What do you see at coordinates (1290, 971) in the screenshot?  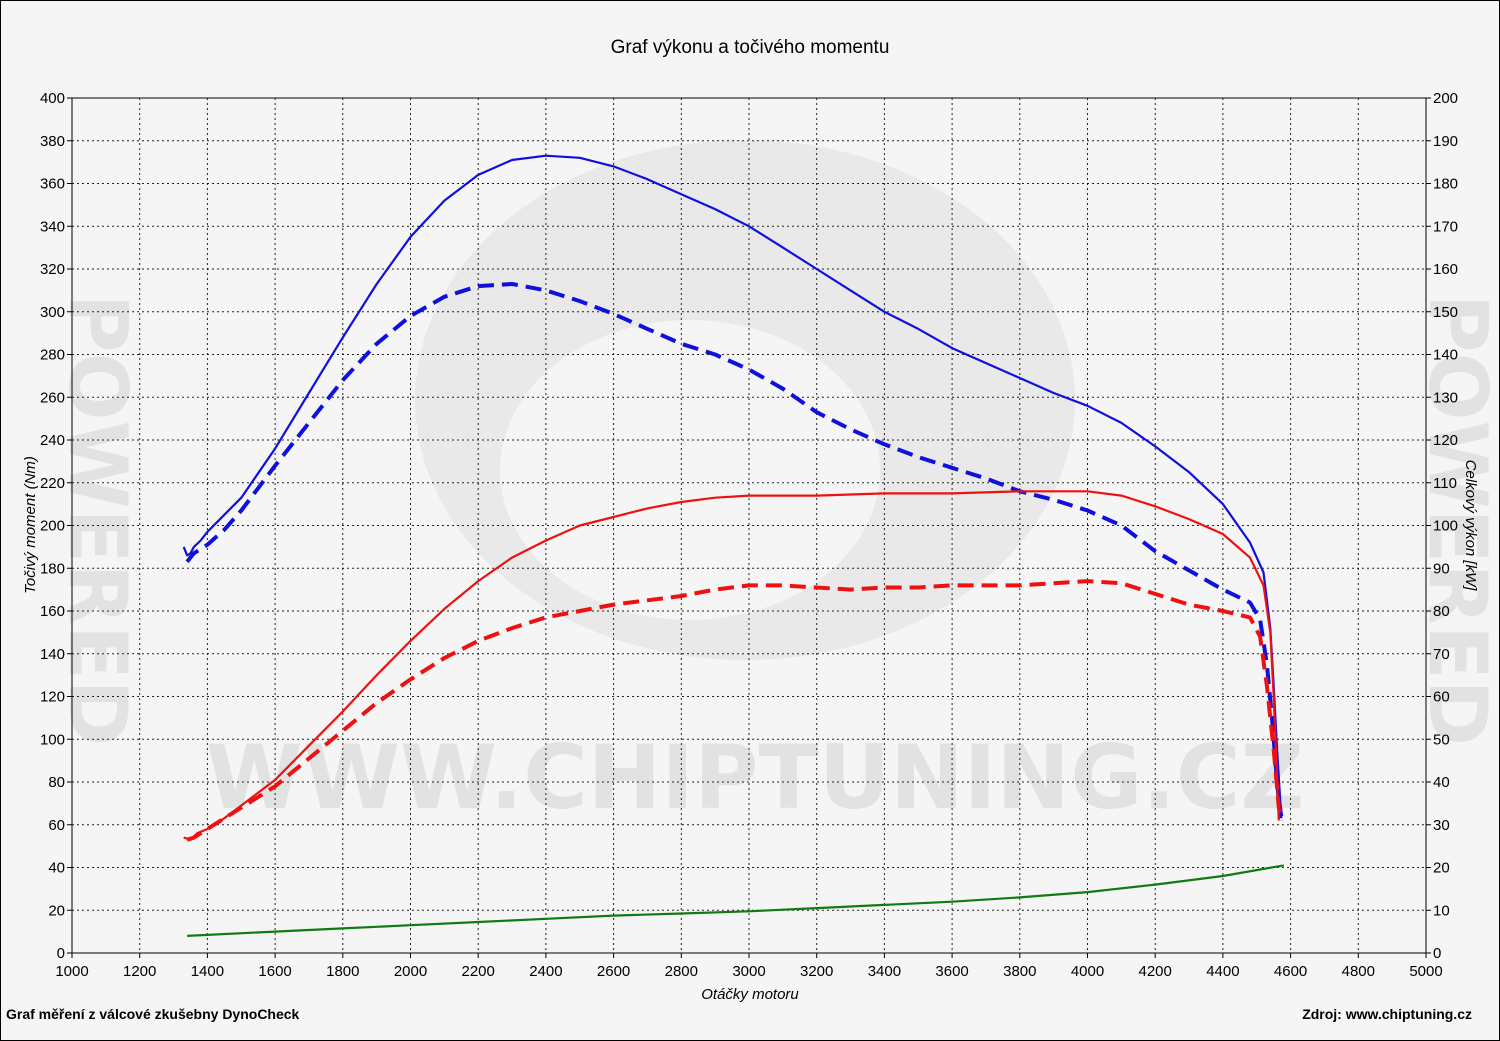 I see `x-tick-label: 4600` at bounding box center [1290, 971].